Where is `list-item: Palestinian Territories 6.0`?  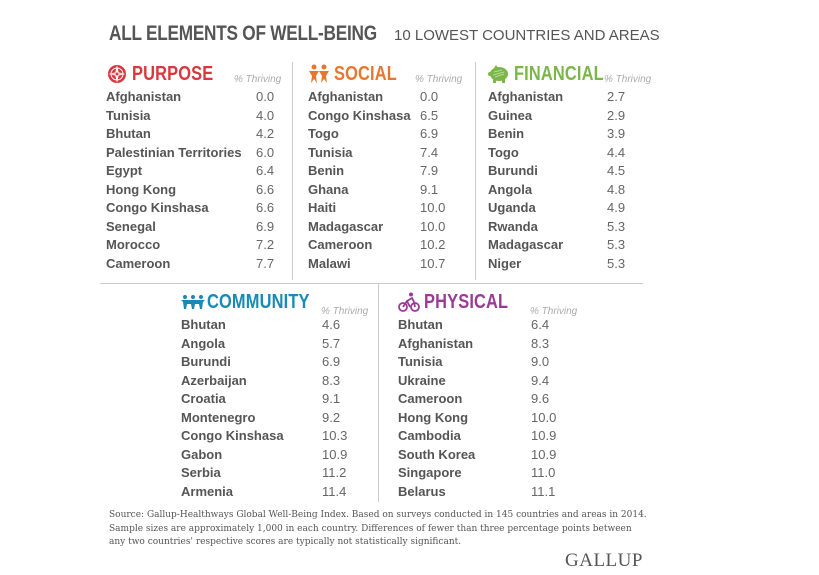 list-item: Palestinian Territories 6.0 is located at coordinates (190, 152).